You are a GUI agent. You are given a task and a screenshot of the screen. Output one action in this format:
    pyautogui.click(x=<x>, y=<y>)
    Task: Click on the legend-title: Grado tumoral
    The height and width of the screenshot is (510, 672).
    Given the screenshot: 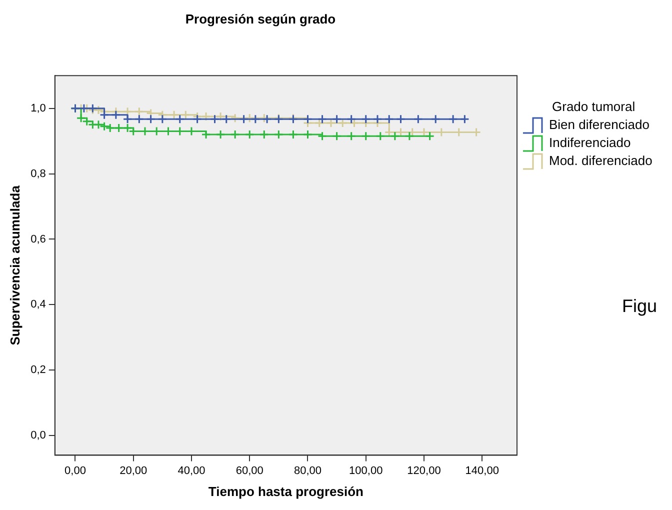 What is the action you would take?
    pyautogui.click(x=593, y=107)
    